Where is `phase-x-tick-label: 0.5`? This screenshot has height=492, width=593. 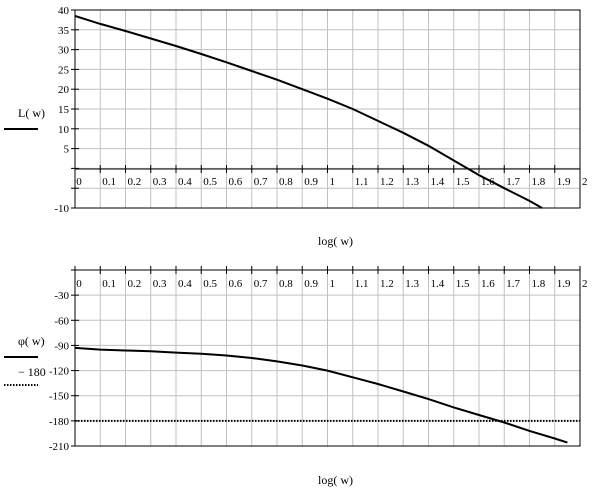 phase-x-tick-label: 0.5 is located at coordinates (210, 284).